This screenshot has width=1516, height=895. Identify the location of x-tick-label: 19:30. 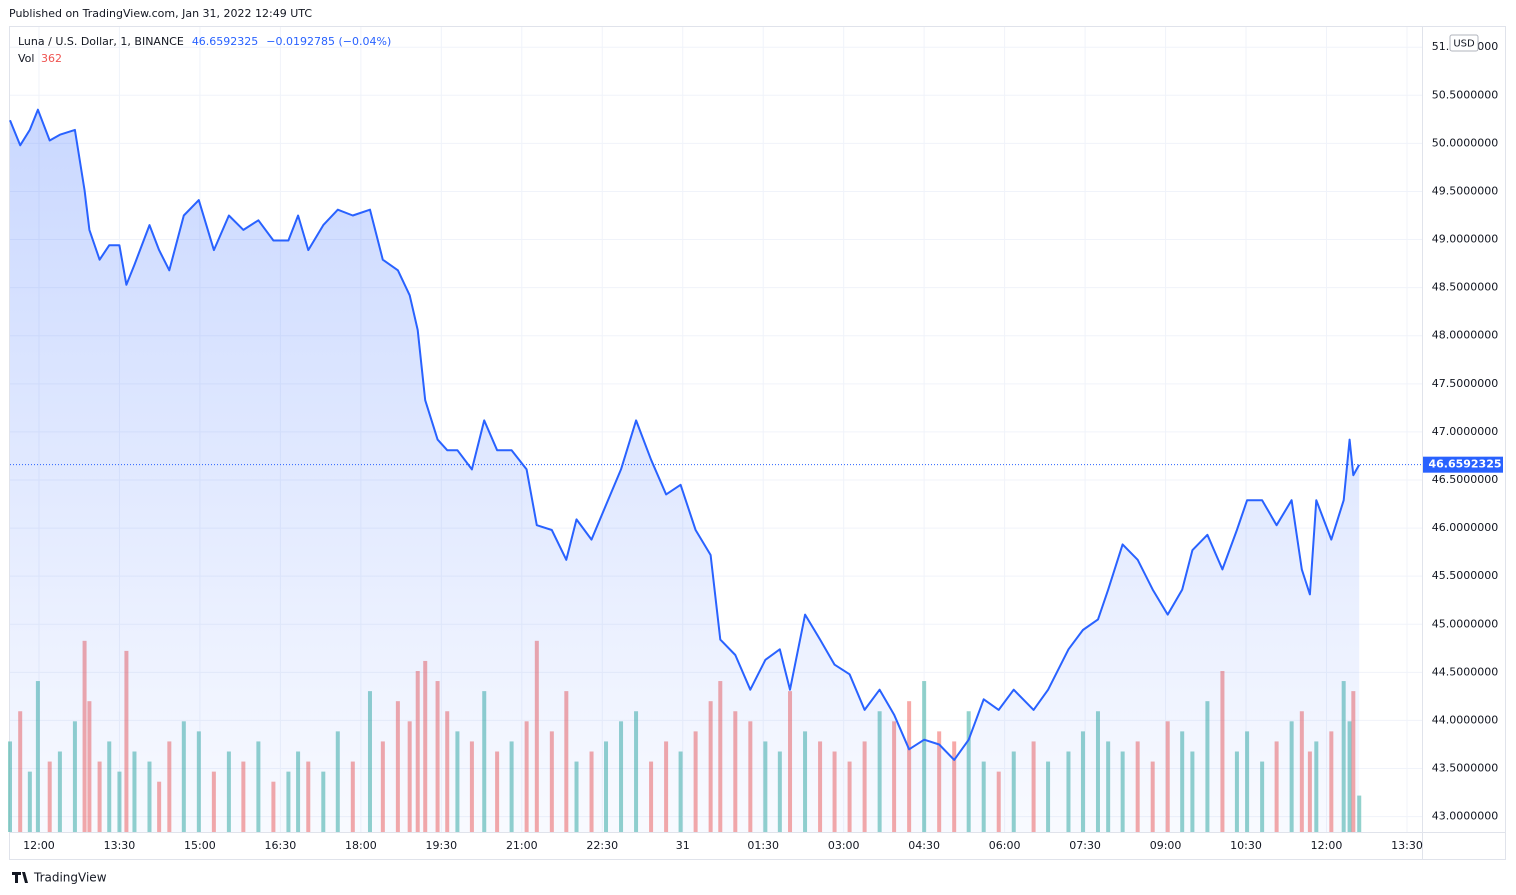
(441, 845).